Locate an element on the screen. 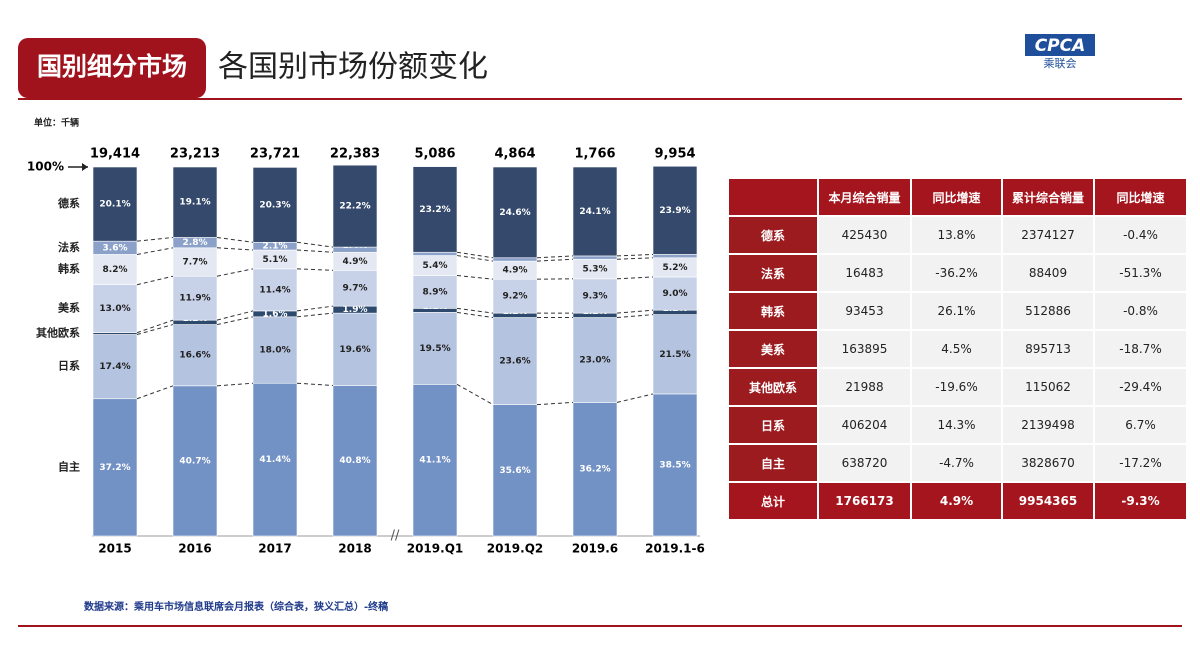  table-row: 其他欧系 21988 -19.6% 115062 -29.4% is located at coordinates (957, 387).